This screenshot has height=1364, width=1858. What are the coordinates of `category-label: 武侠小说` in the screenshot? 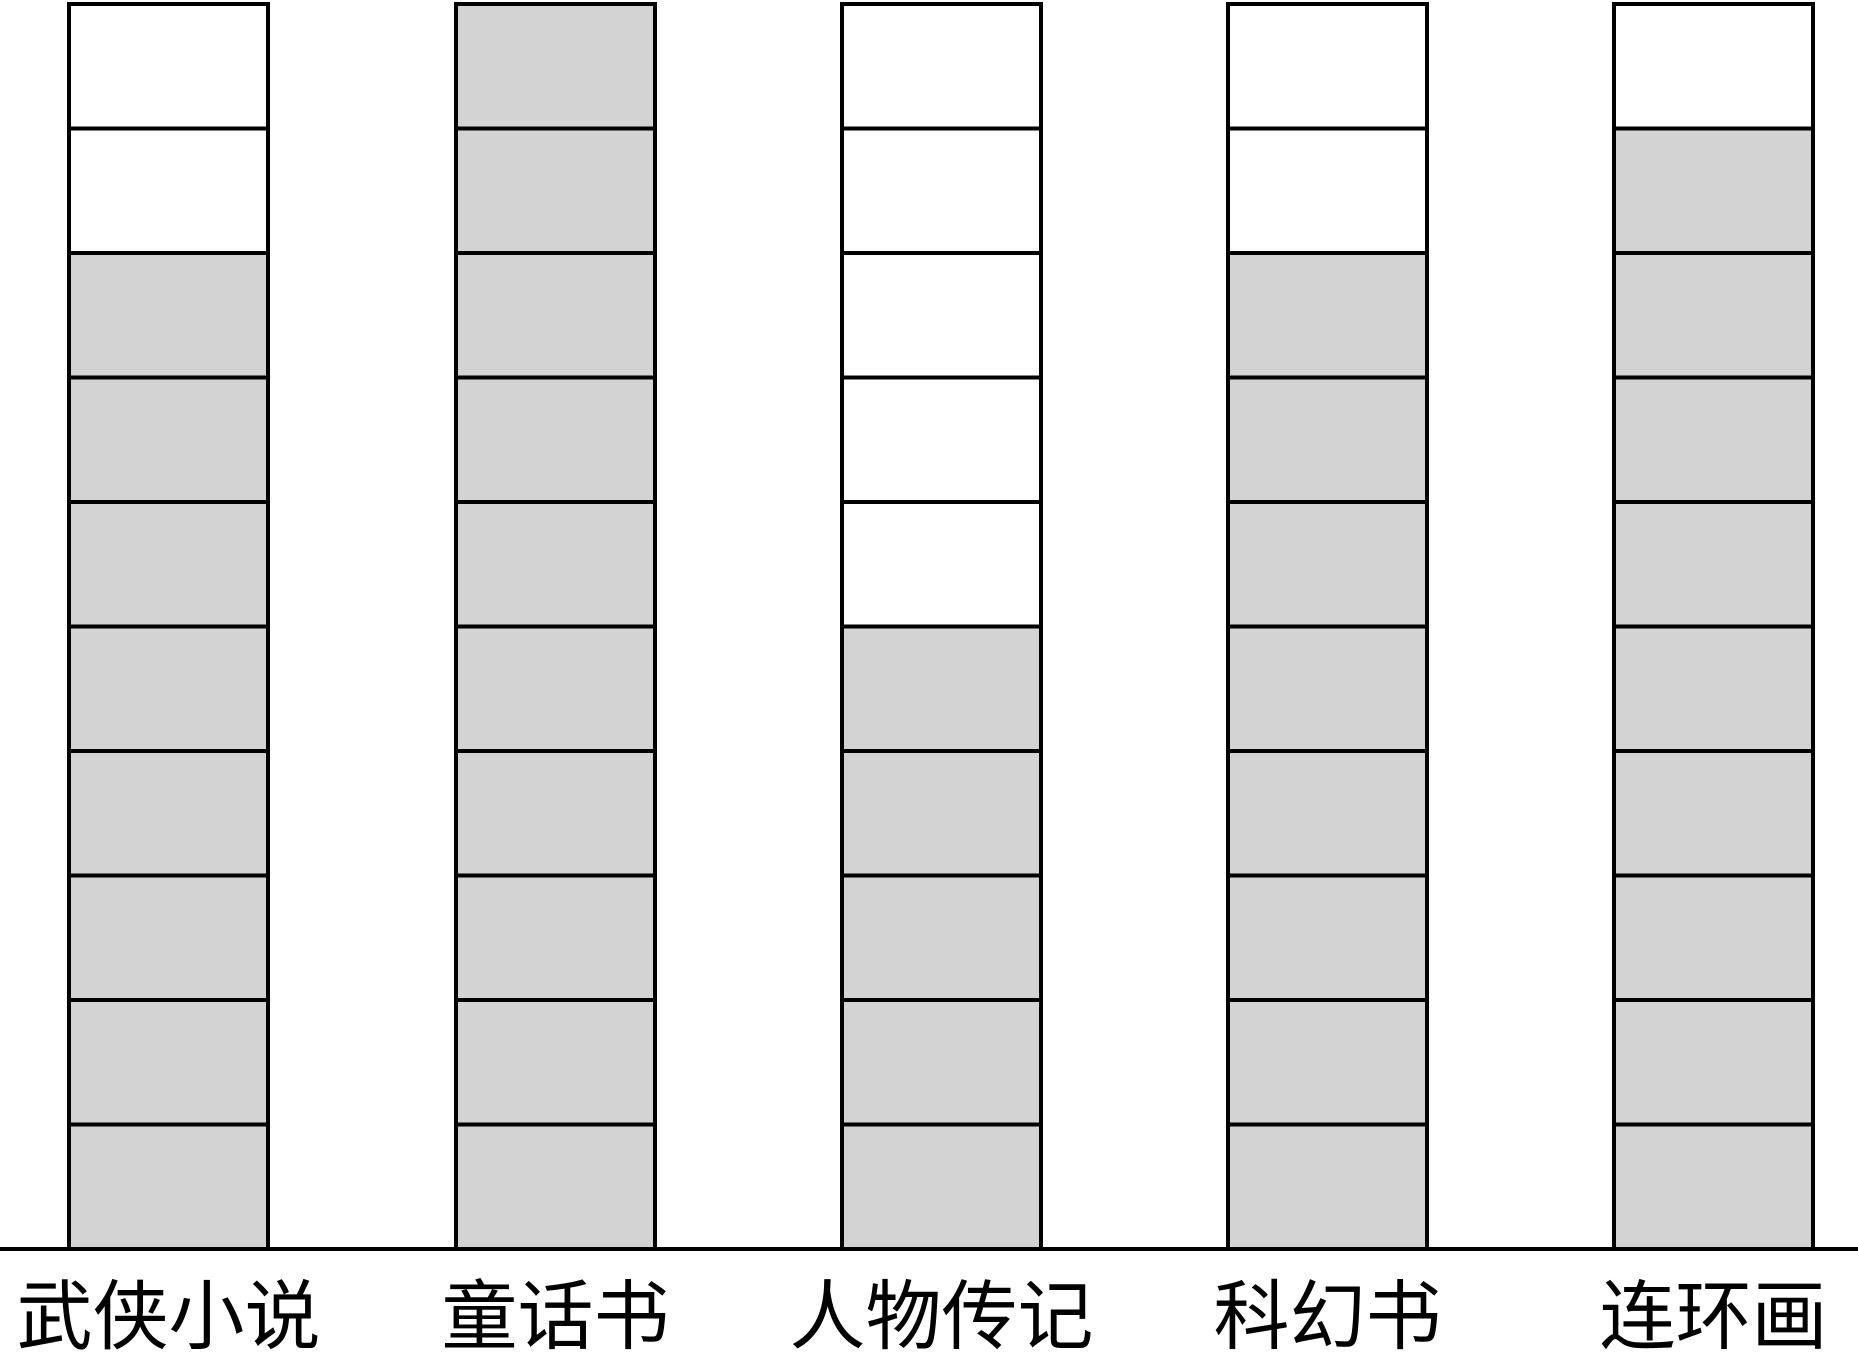 It's located at (169, 1316).